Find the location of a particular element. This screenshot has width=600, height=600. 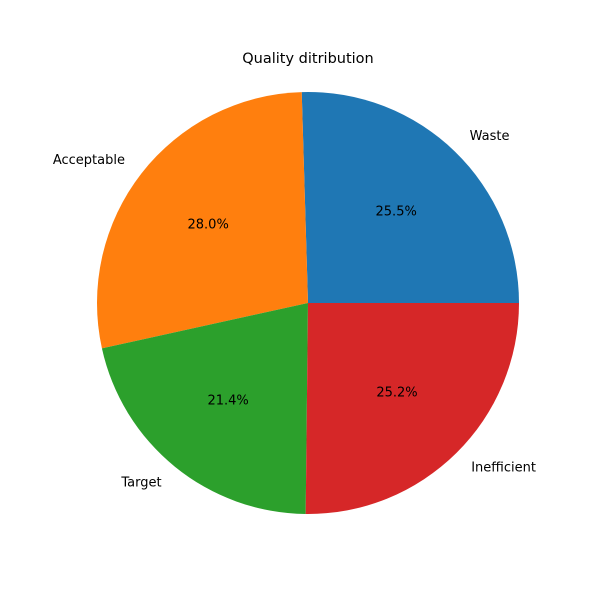

slice-percent-target: 21.4% is located at coordinates (227, 401).